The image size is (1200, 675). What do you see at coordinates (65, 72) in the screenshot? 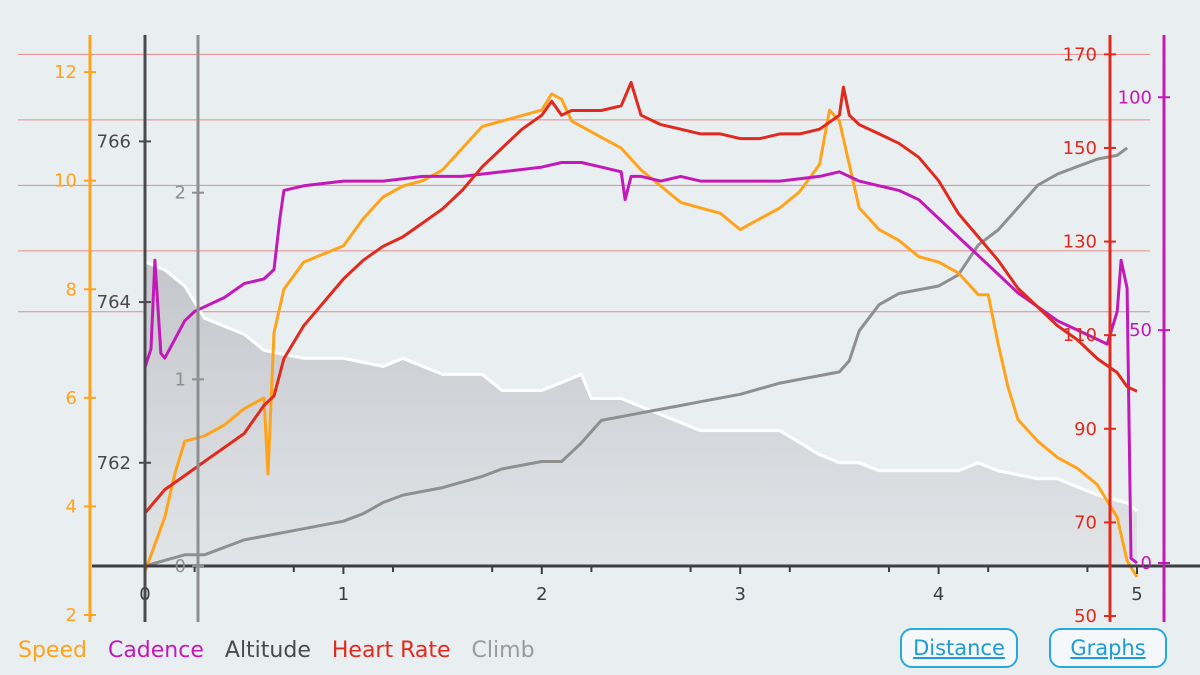
I see `speed-tick-label-12: 12` at bounding box center [65, 72].